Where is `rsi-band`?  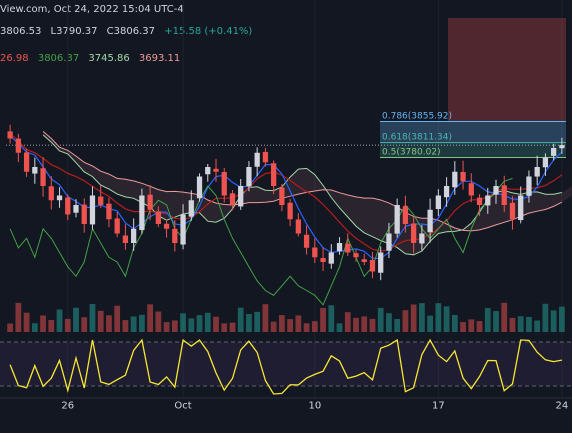
rsi-band is located at coordinates (286, 364).